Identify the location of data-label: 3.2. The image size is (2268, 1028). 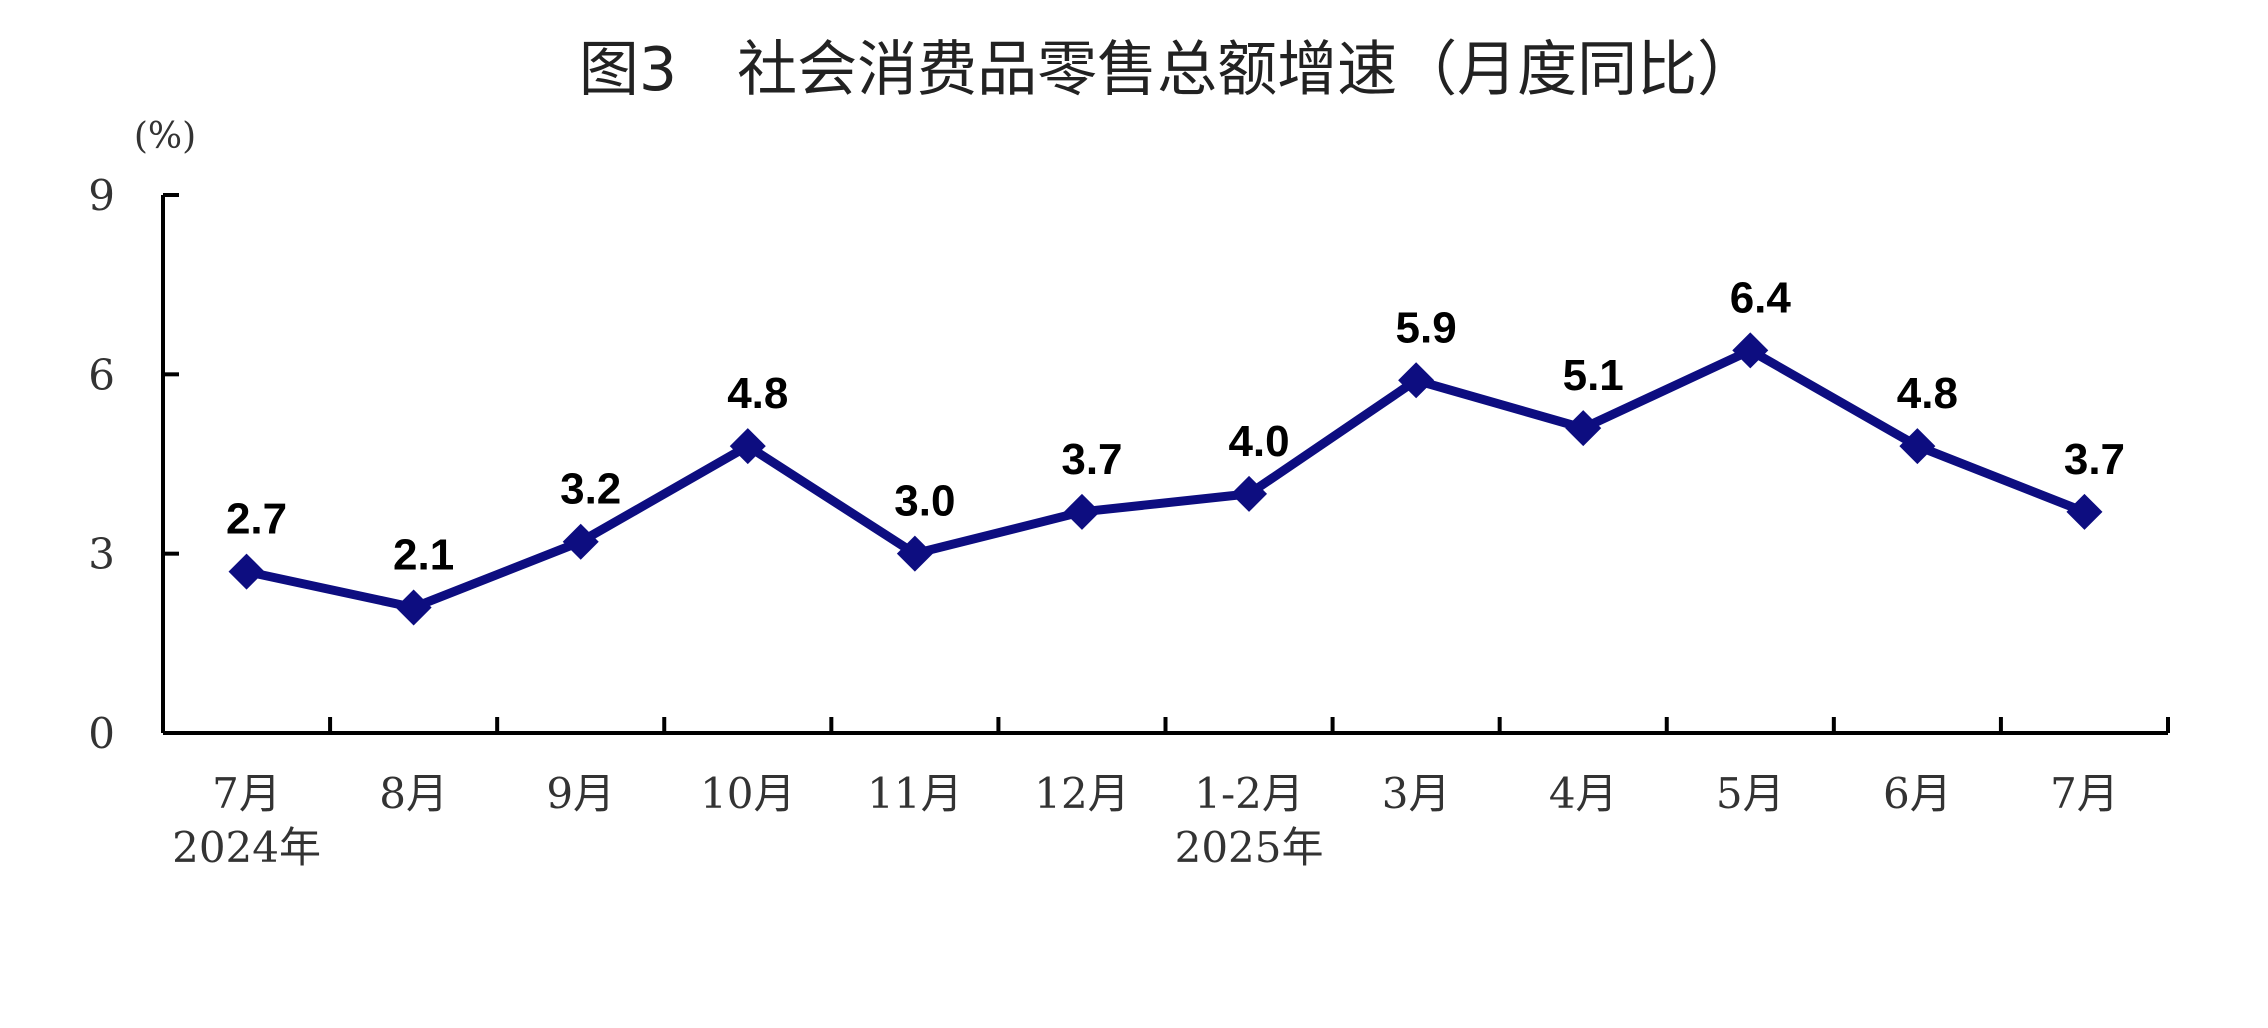
(590, 489).